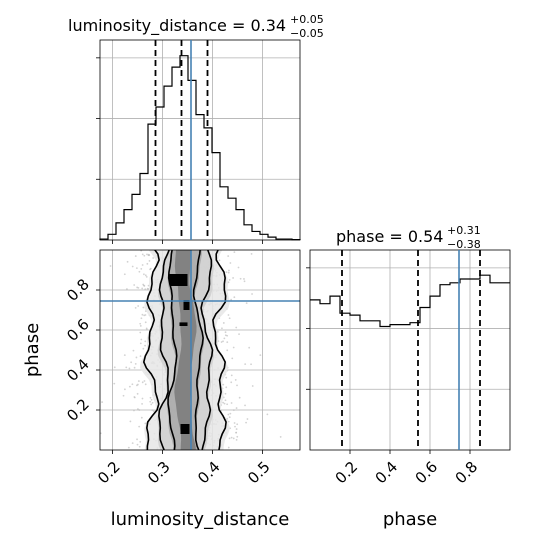 The height and width of the screenshot is (550, 550). Describe the element at coordinates (200, 519) in the screenshot. I see `xlabel-luminosity-distance: luminosity_distance` at that location.